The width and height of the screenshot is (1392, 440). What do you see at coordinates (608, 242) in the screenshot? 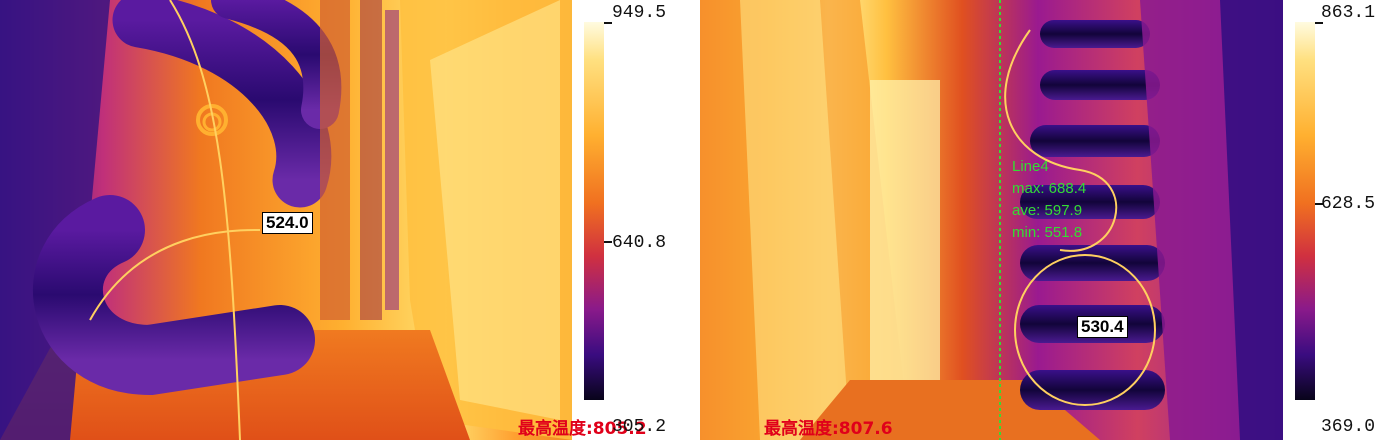
I see `left-scale-tick-mid` at bounding box center [608, 242].